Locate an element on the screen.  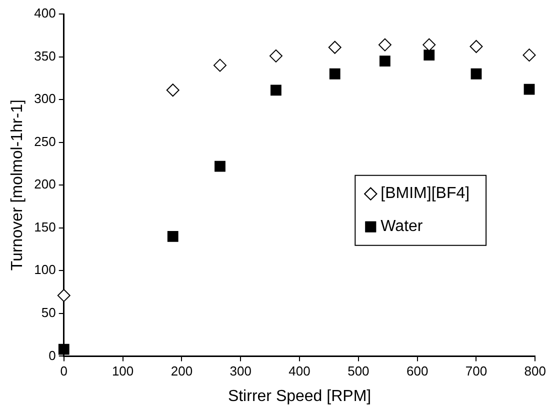
x-axis-title: Stirrer Speed [RPM] is located at coordinates (300, 396).